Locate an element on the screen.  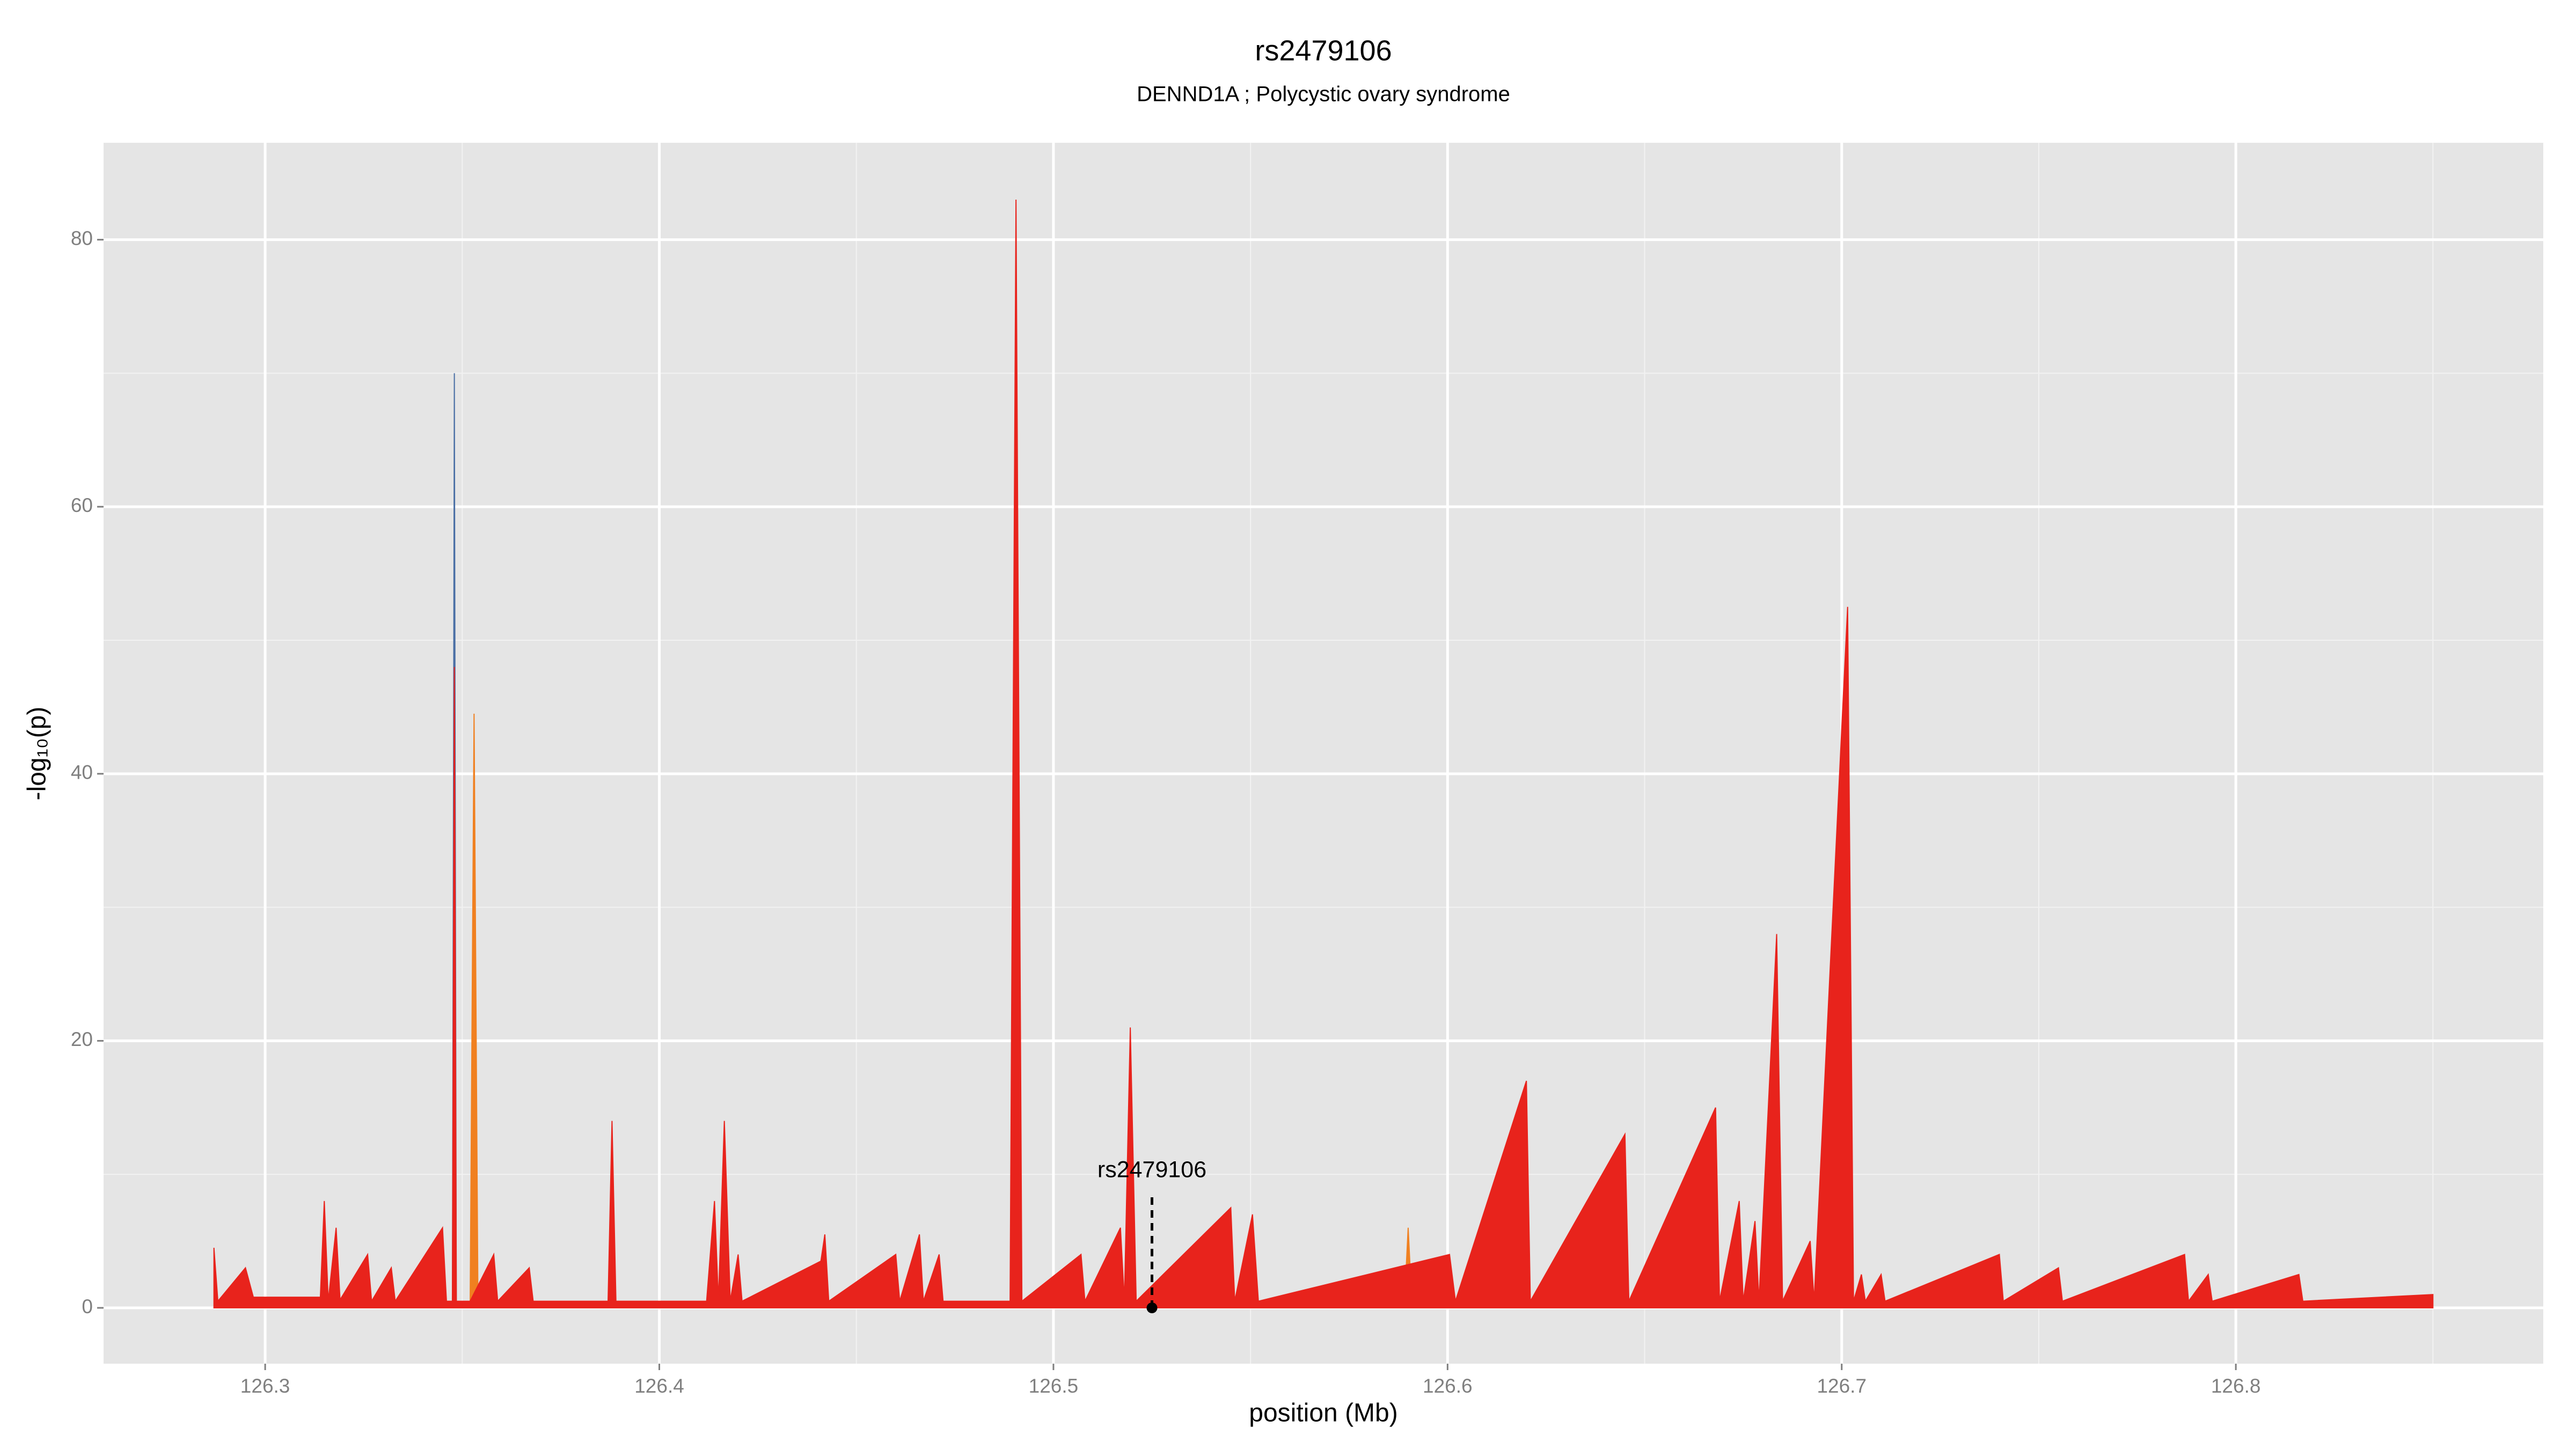
y-tick-label: 40 is located at coordinates (82, 773).